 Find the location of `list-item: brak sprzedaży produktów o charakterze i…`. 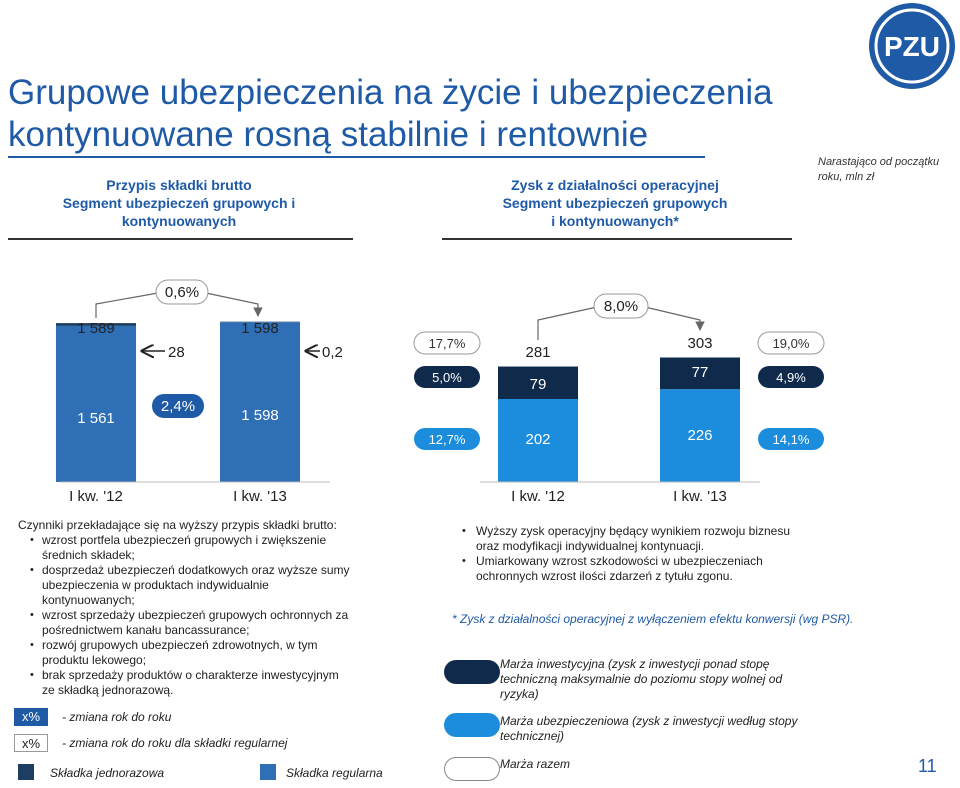

list-item: brak sprzedaży produktów o charakterze i… is located at coordinates (185, 683).